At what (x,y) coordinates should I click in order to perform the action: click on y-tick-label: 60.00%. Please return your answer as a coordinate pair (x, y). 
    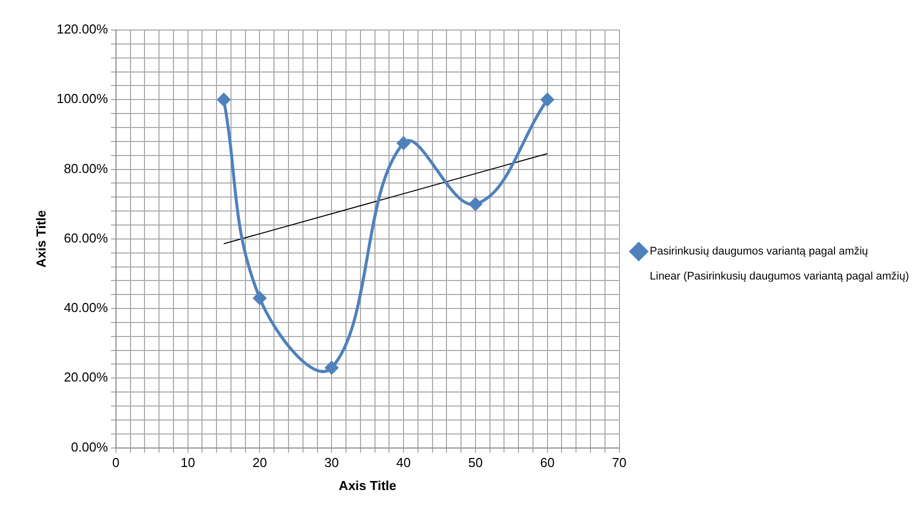
    Looking at the image, I should click on (86, 238).